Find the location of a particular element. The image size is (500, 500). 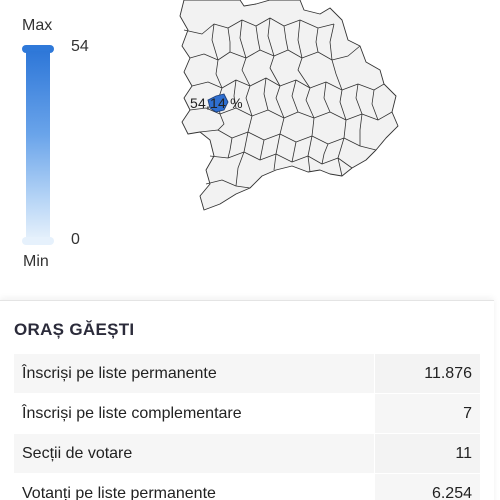

stat-value: 11.876 is located at coordinates (427, 373).